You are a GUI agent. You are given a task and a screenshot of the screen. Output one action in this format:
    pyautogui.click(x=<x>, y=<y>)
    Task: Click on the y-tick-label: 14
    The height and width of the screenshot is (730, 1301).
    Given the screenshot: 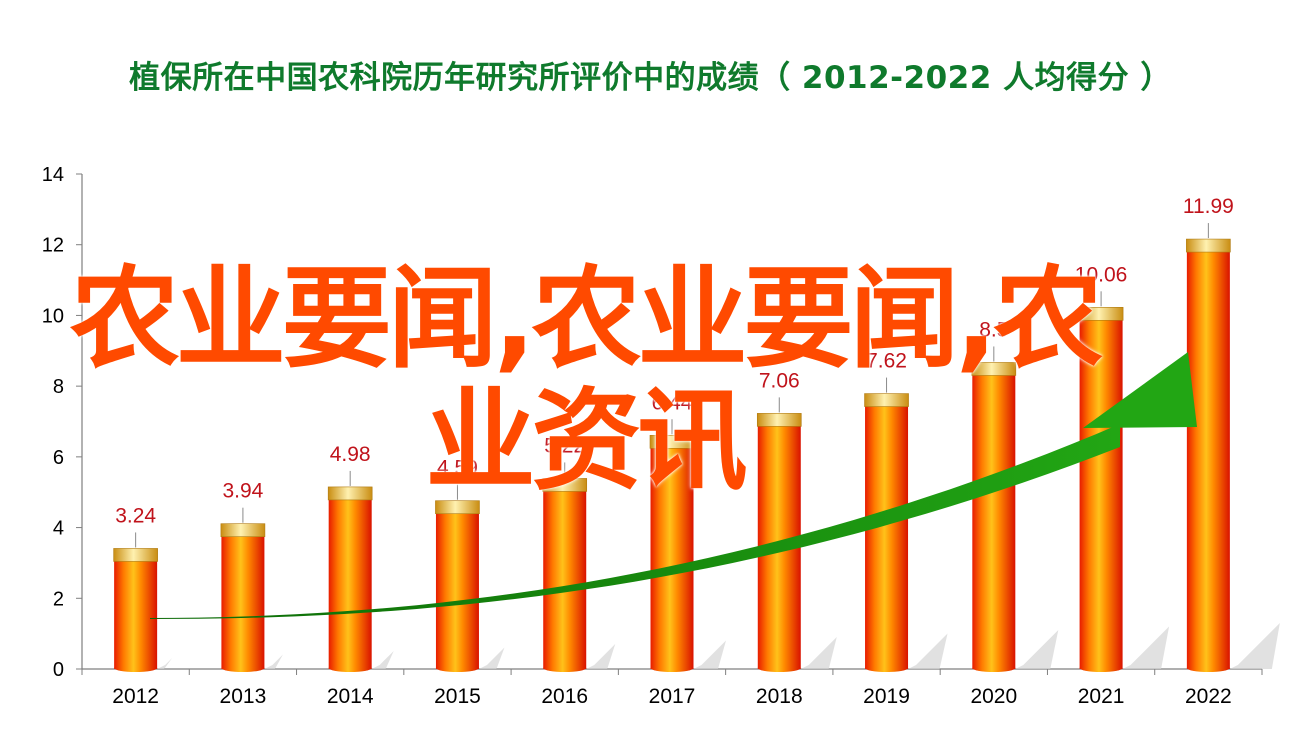 What is the action you would take?
    pyautogui.click(x=53, y=175)
    